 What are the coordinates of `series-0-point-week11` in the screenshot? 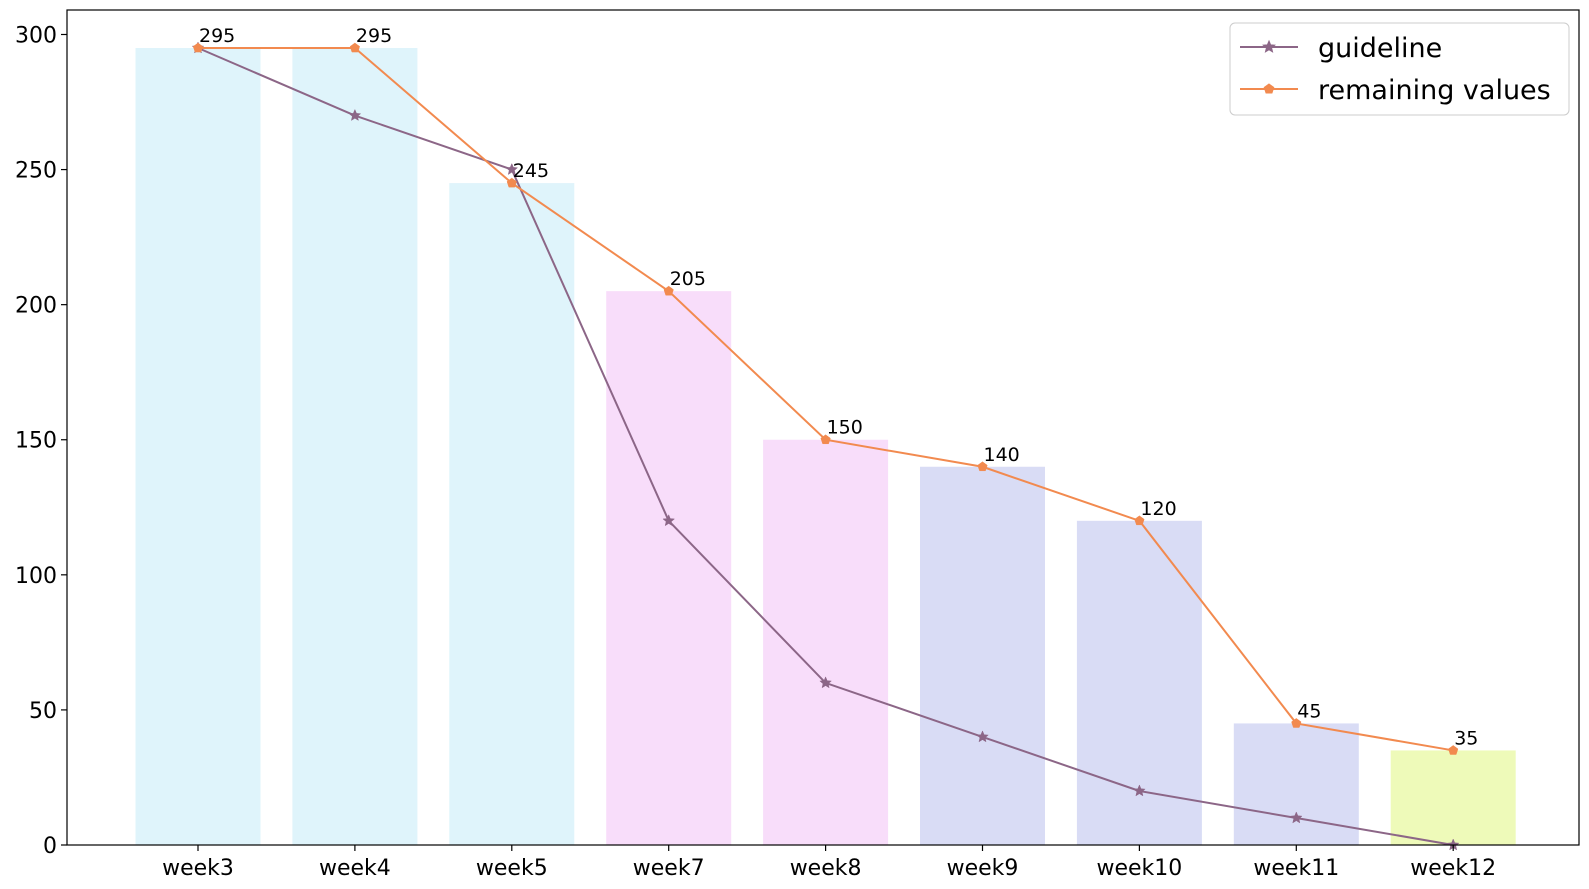 It's located at (1296, 817).